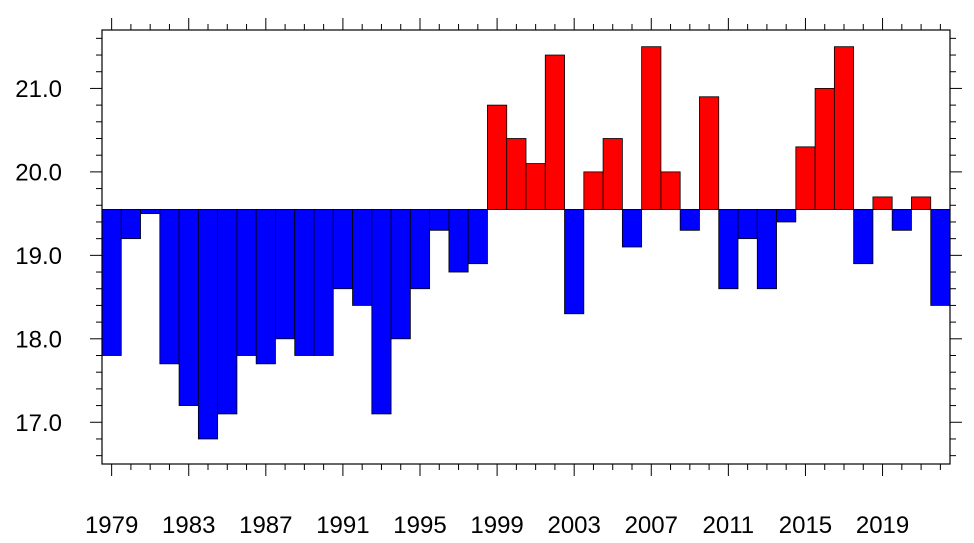 Image resolution: width=974 pixels, height=543 pixels. Describe the element at coordinates (381, 312) in the screenshot. I see `bar-1993` at that location.